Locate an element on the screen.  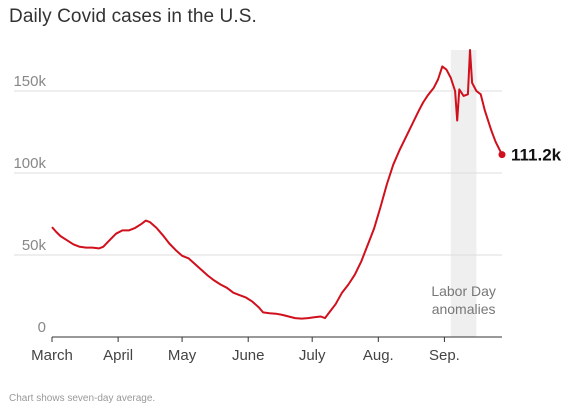
chart-title: Daily Covid cases in the U.S. is located at coordinates (133, 16).